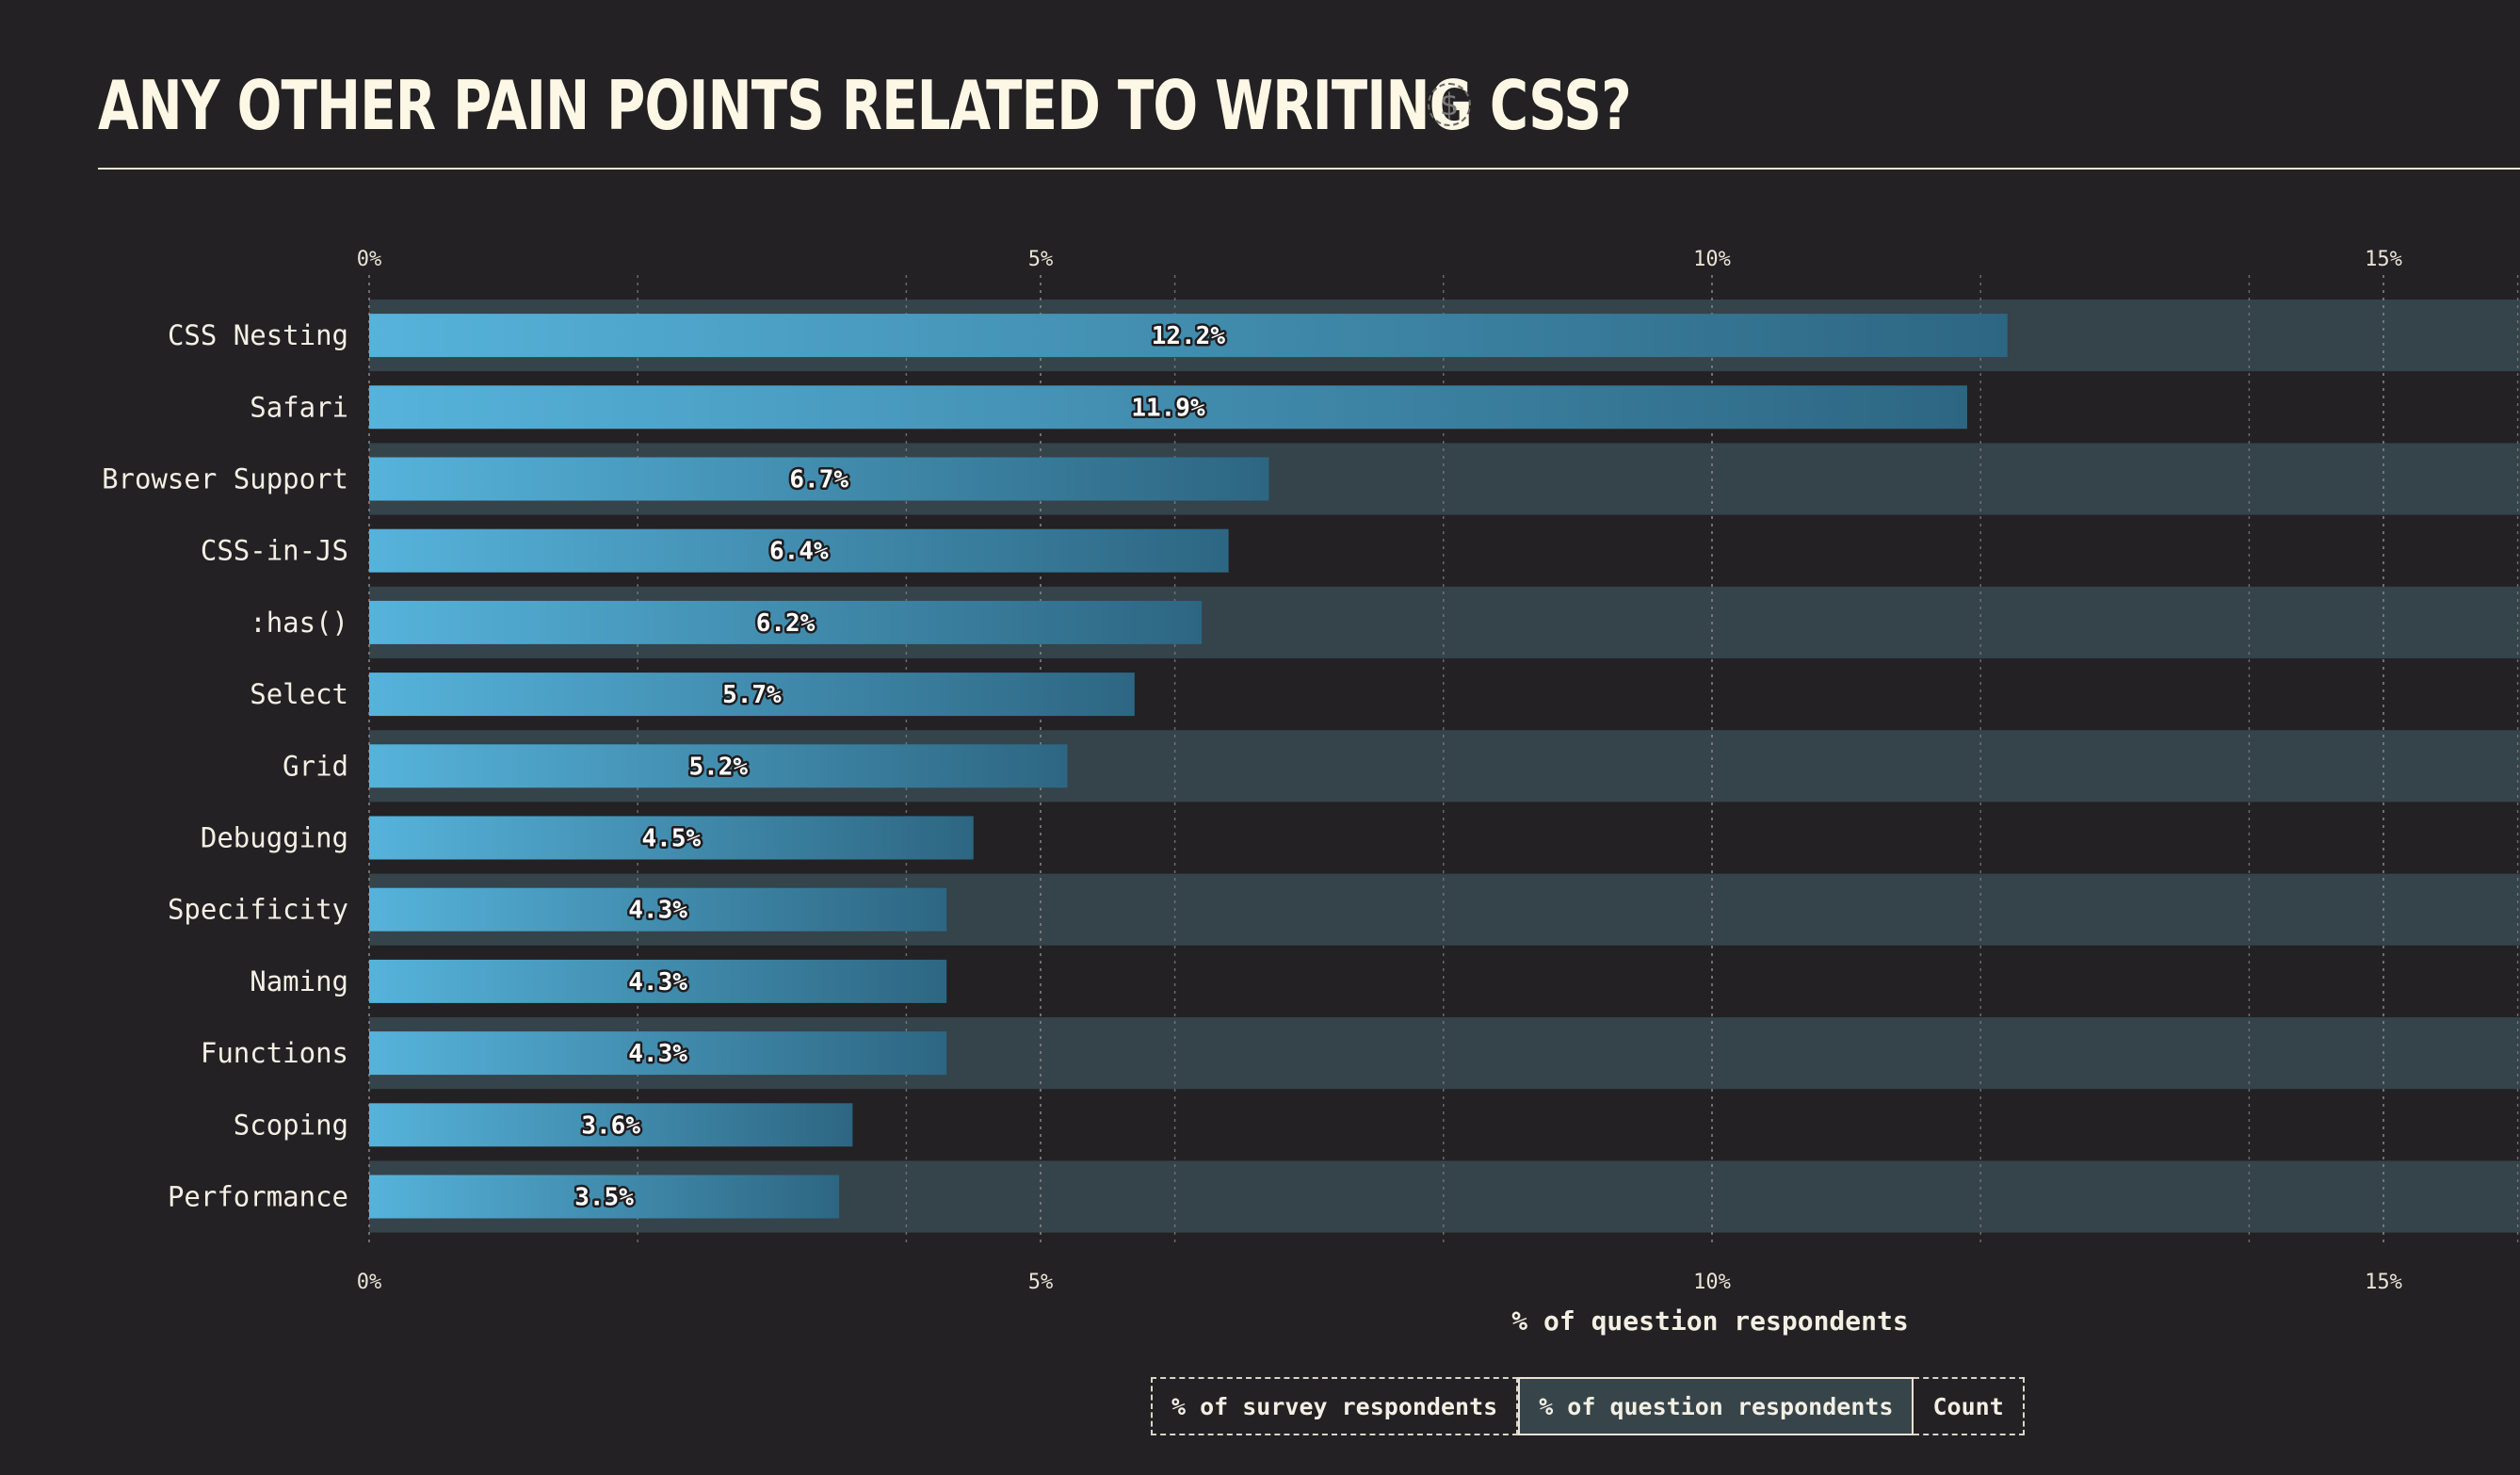  Describe the element at coordinates (2384, 1282) in the screenshot. I see `x-tick-label-bottom: 15%` at that location.